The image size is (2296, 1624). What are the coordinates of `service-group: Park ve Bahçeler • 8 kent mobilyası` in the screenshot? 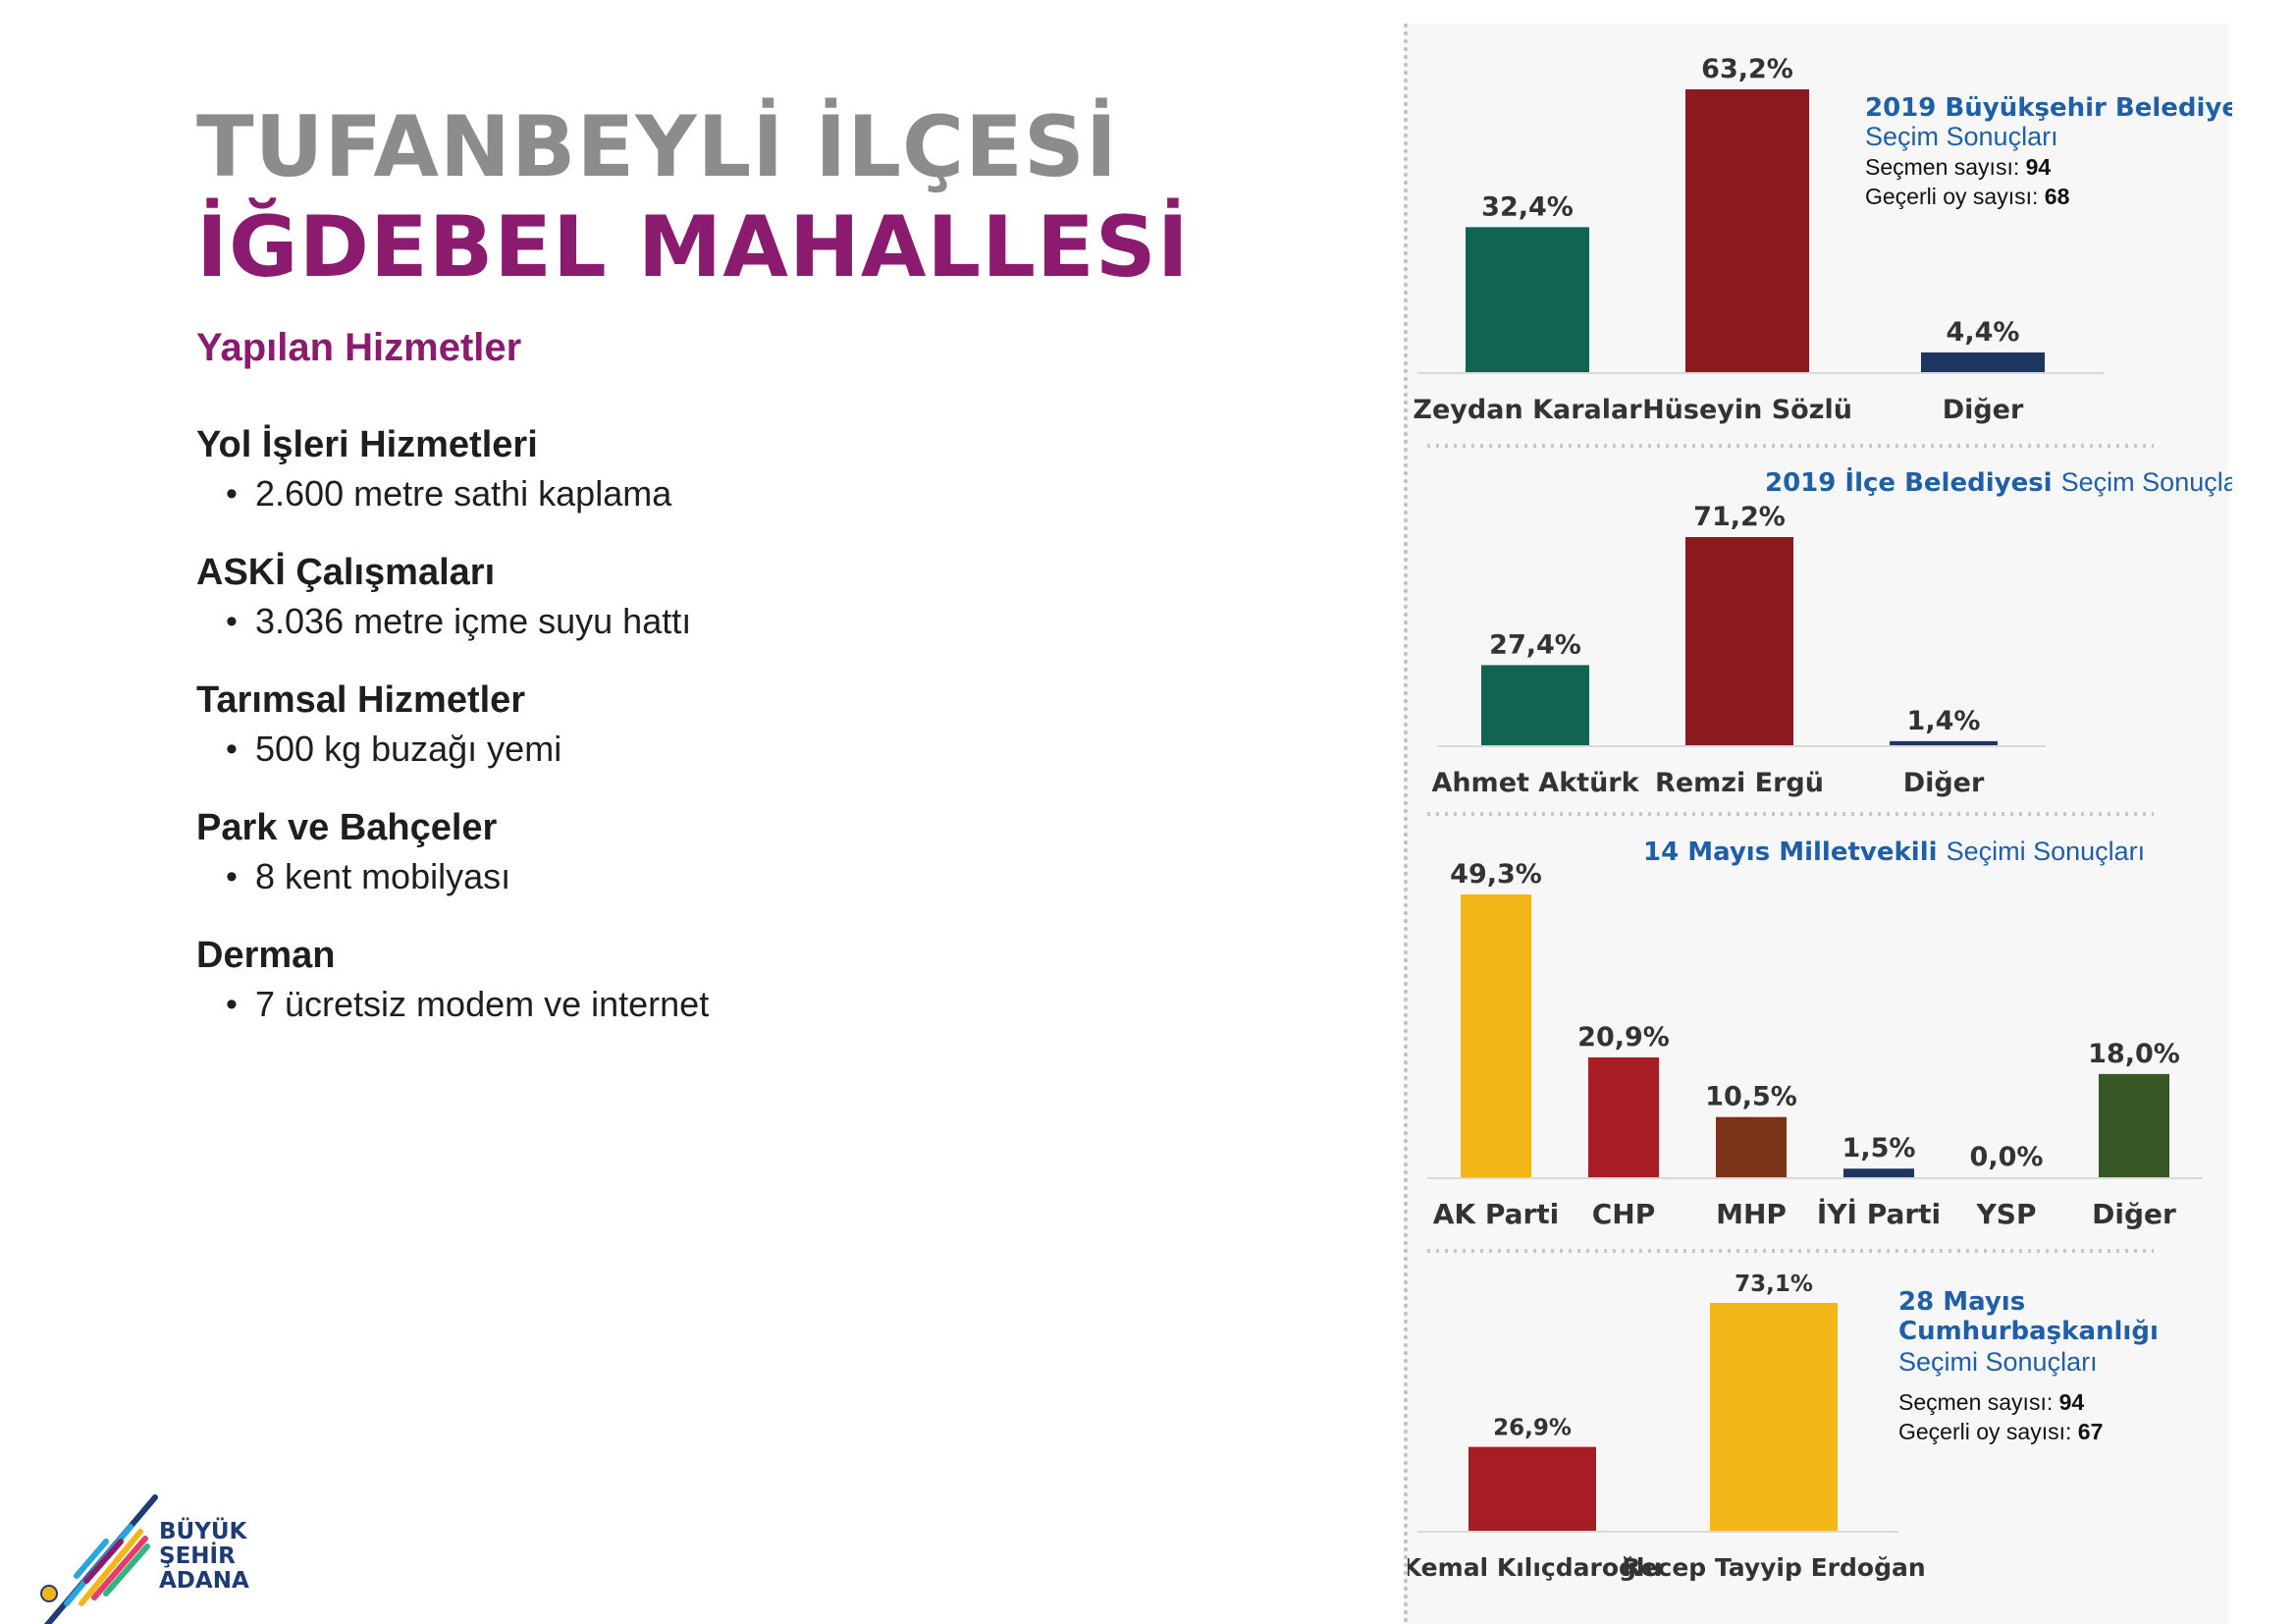 It's located at (638, 852).